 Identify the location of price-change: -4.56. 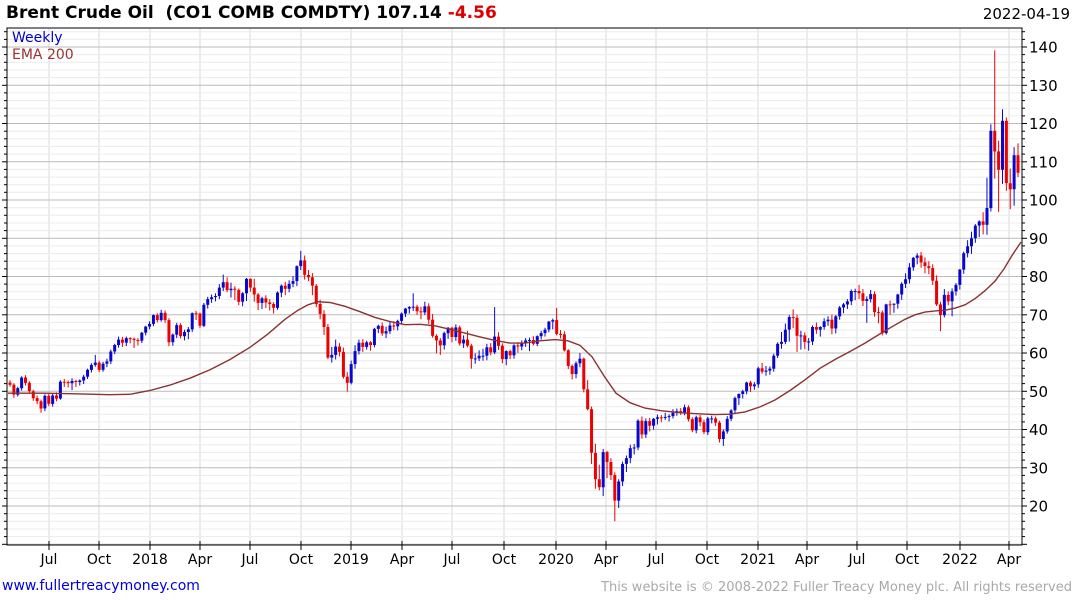
(472, 13).